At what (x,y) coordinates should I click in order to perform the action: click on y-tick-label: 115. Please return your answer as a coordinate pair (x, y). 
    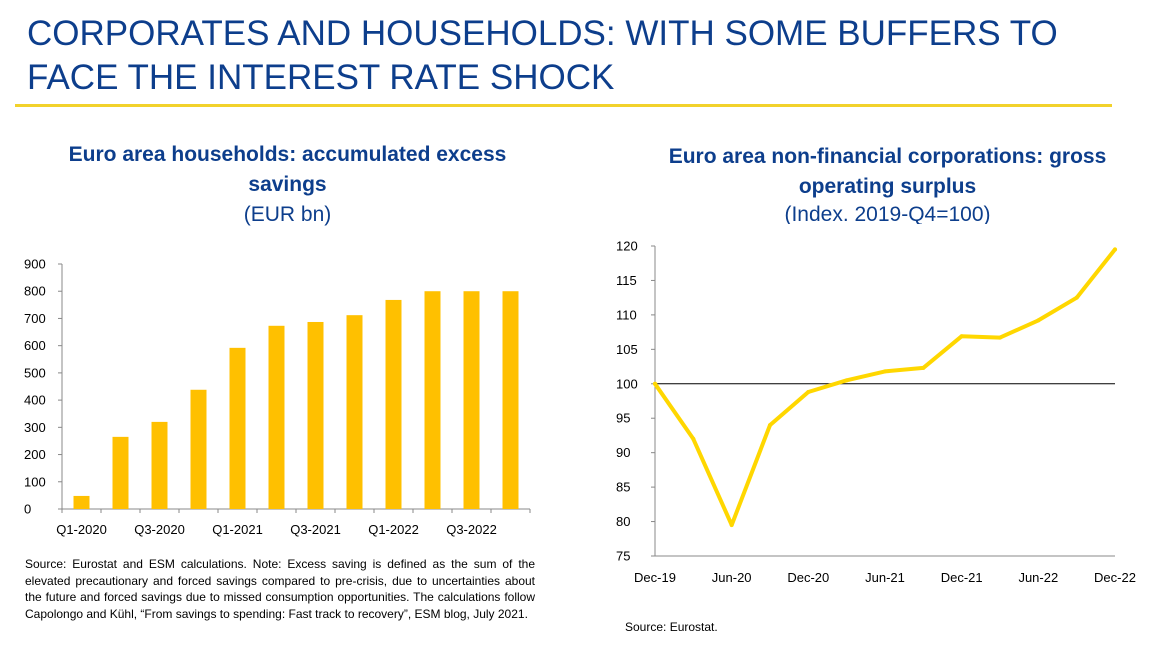
    Looking at the image, I should click on (626, 280).